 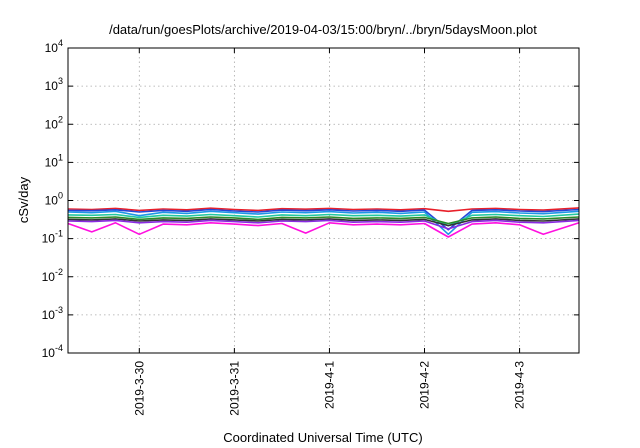 I want to click on y-tick-label: 10², so click(x=54, y=122).